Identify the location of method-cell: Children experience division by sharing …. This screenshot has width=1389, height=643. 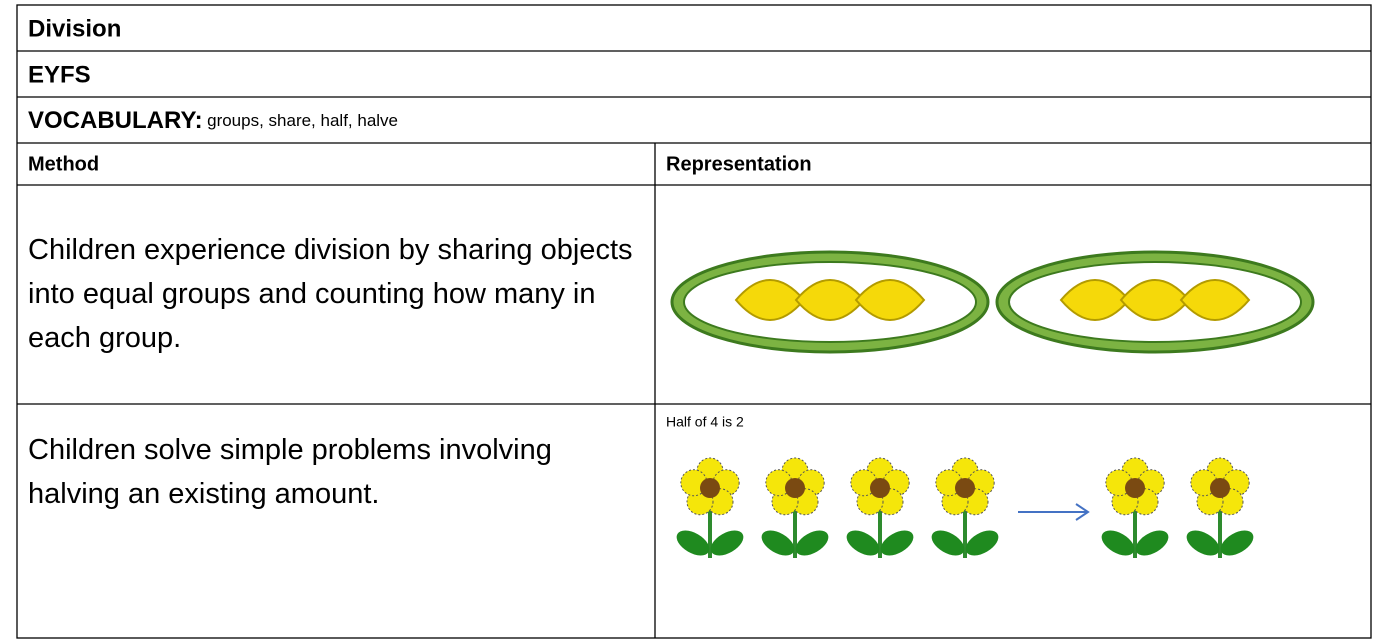
(330, 294).